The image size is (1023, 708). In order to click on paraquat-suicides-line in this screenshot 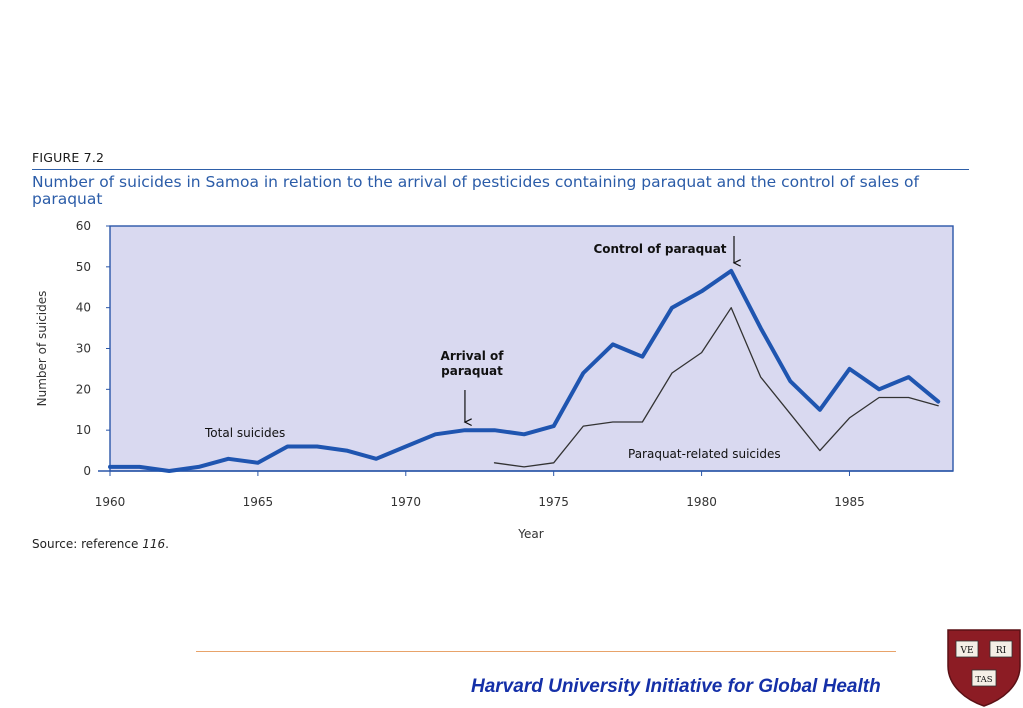, I will do `click(716, 387)`.